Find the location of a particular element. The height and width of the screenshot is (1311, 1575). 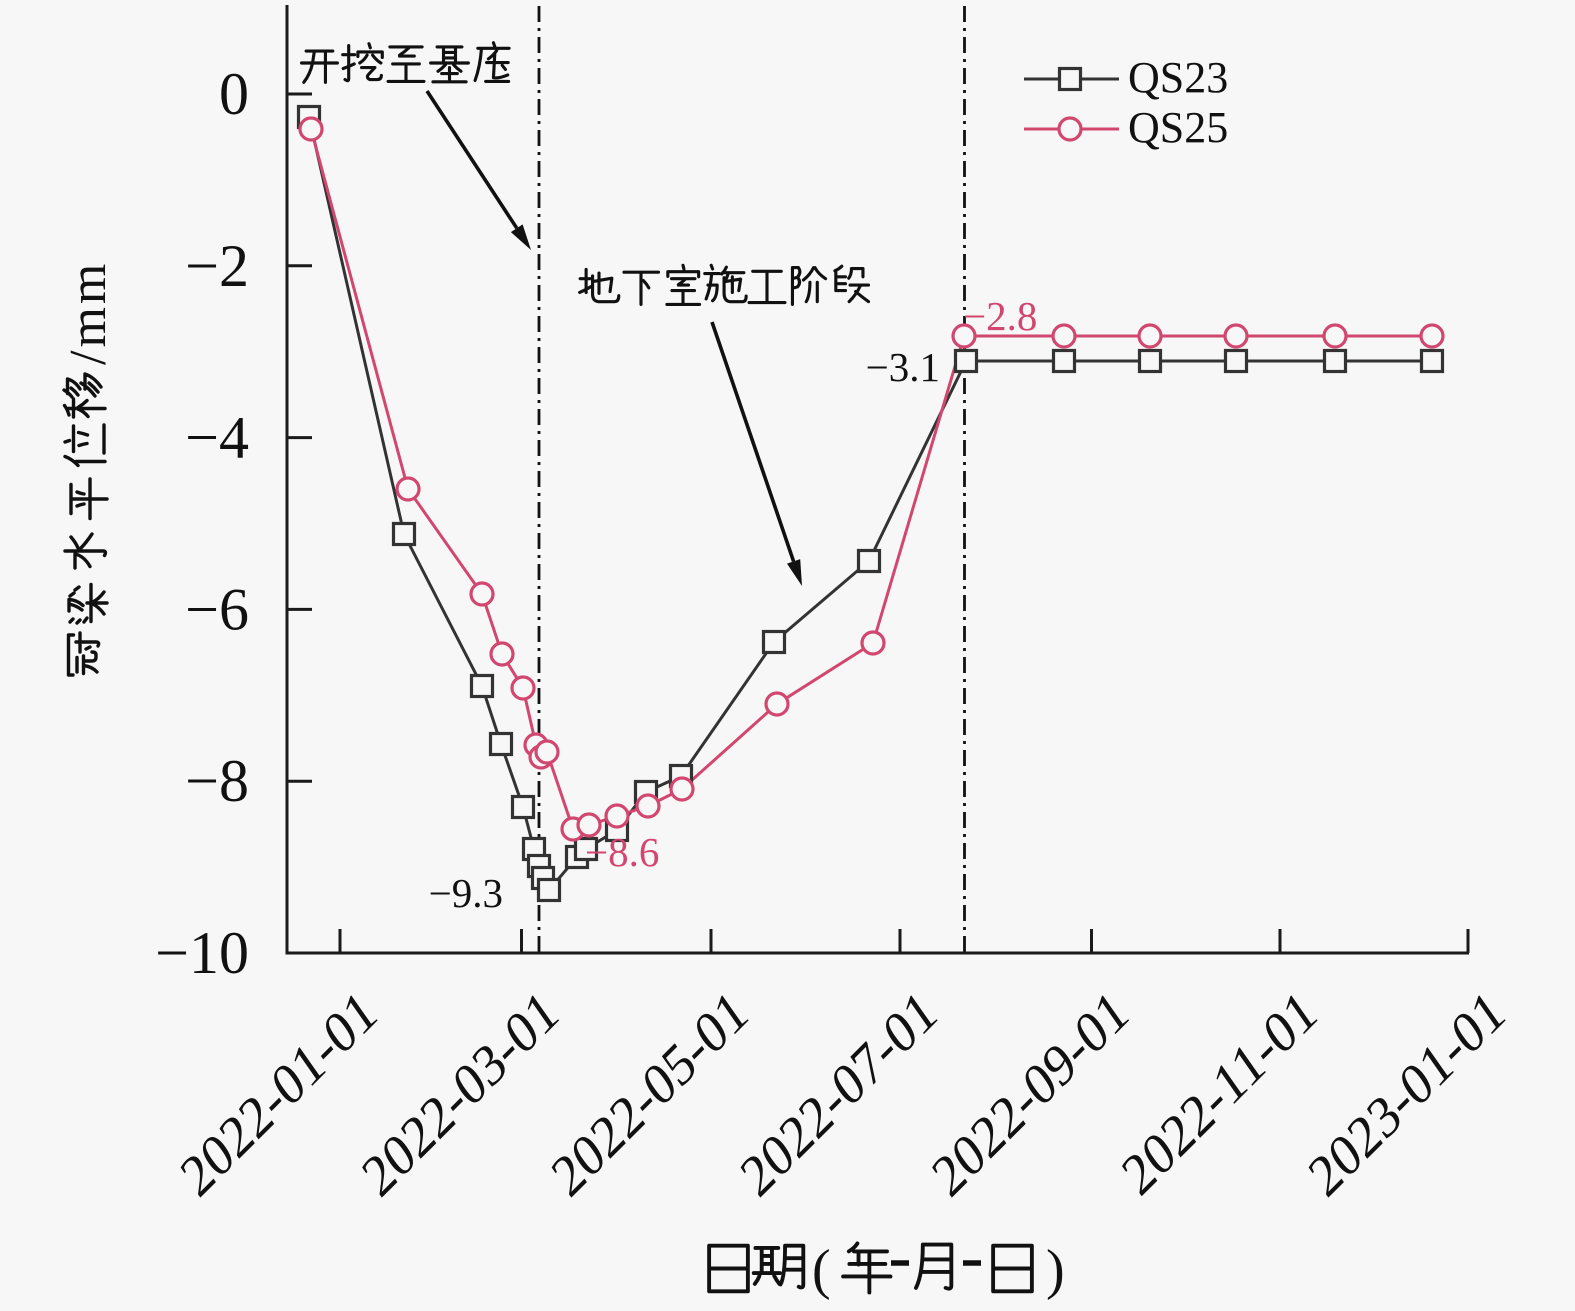

svg-text: 0 is located at coordinates (234, 94).